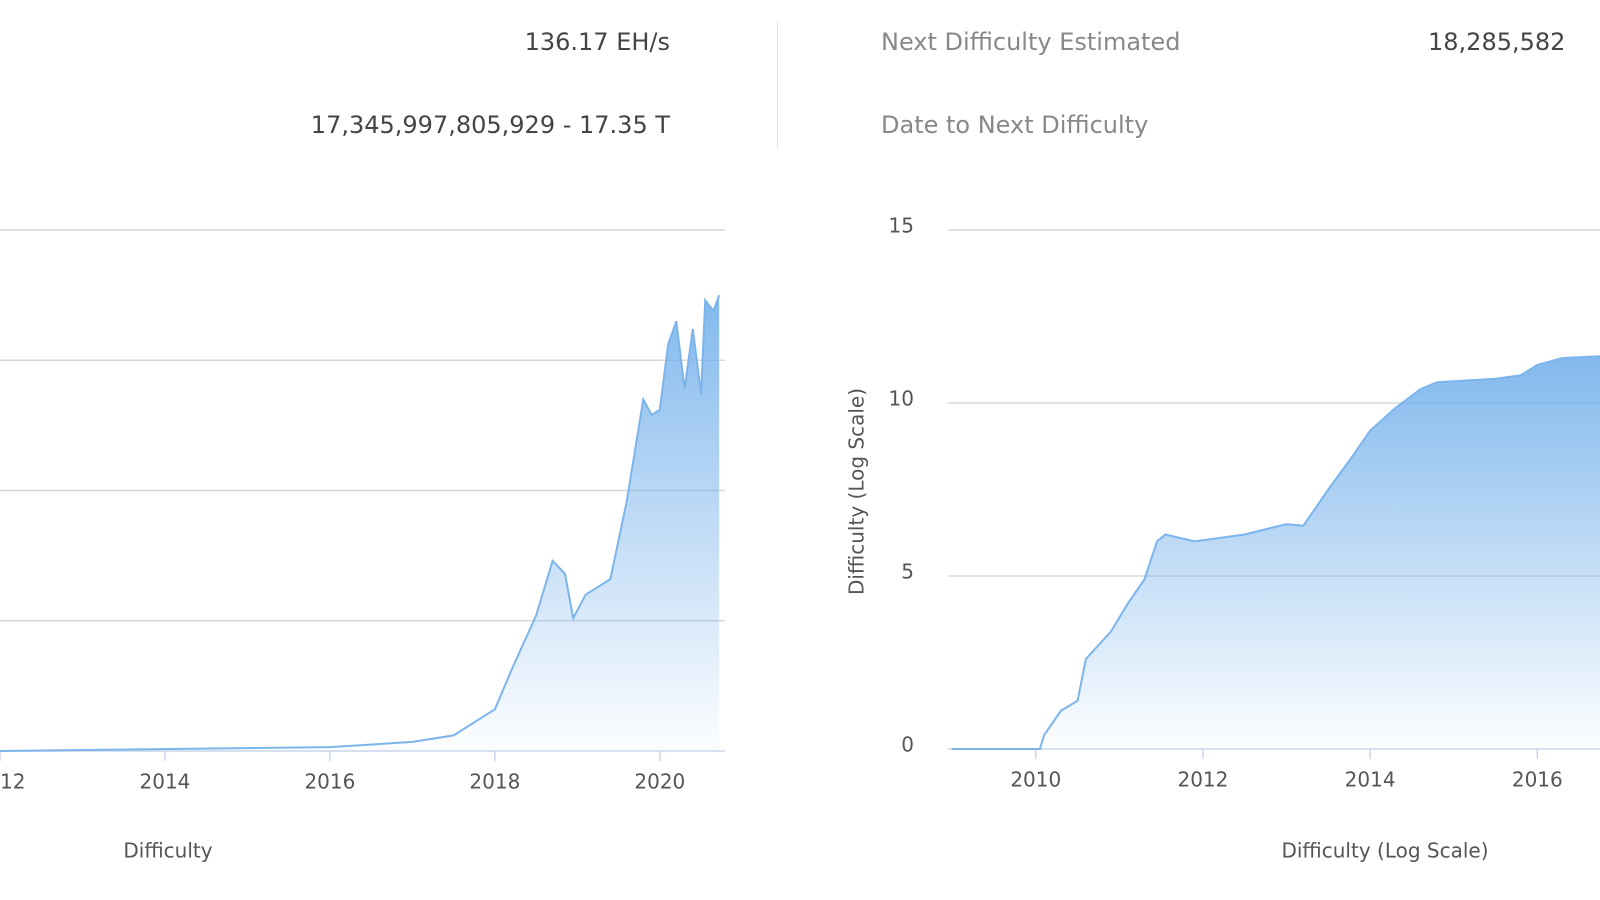  Describe the element at coordinates (1035, 780) in the screenshot. I see `x-tick-label: 2010` at that location.